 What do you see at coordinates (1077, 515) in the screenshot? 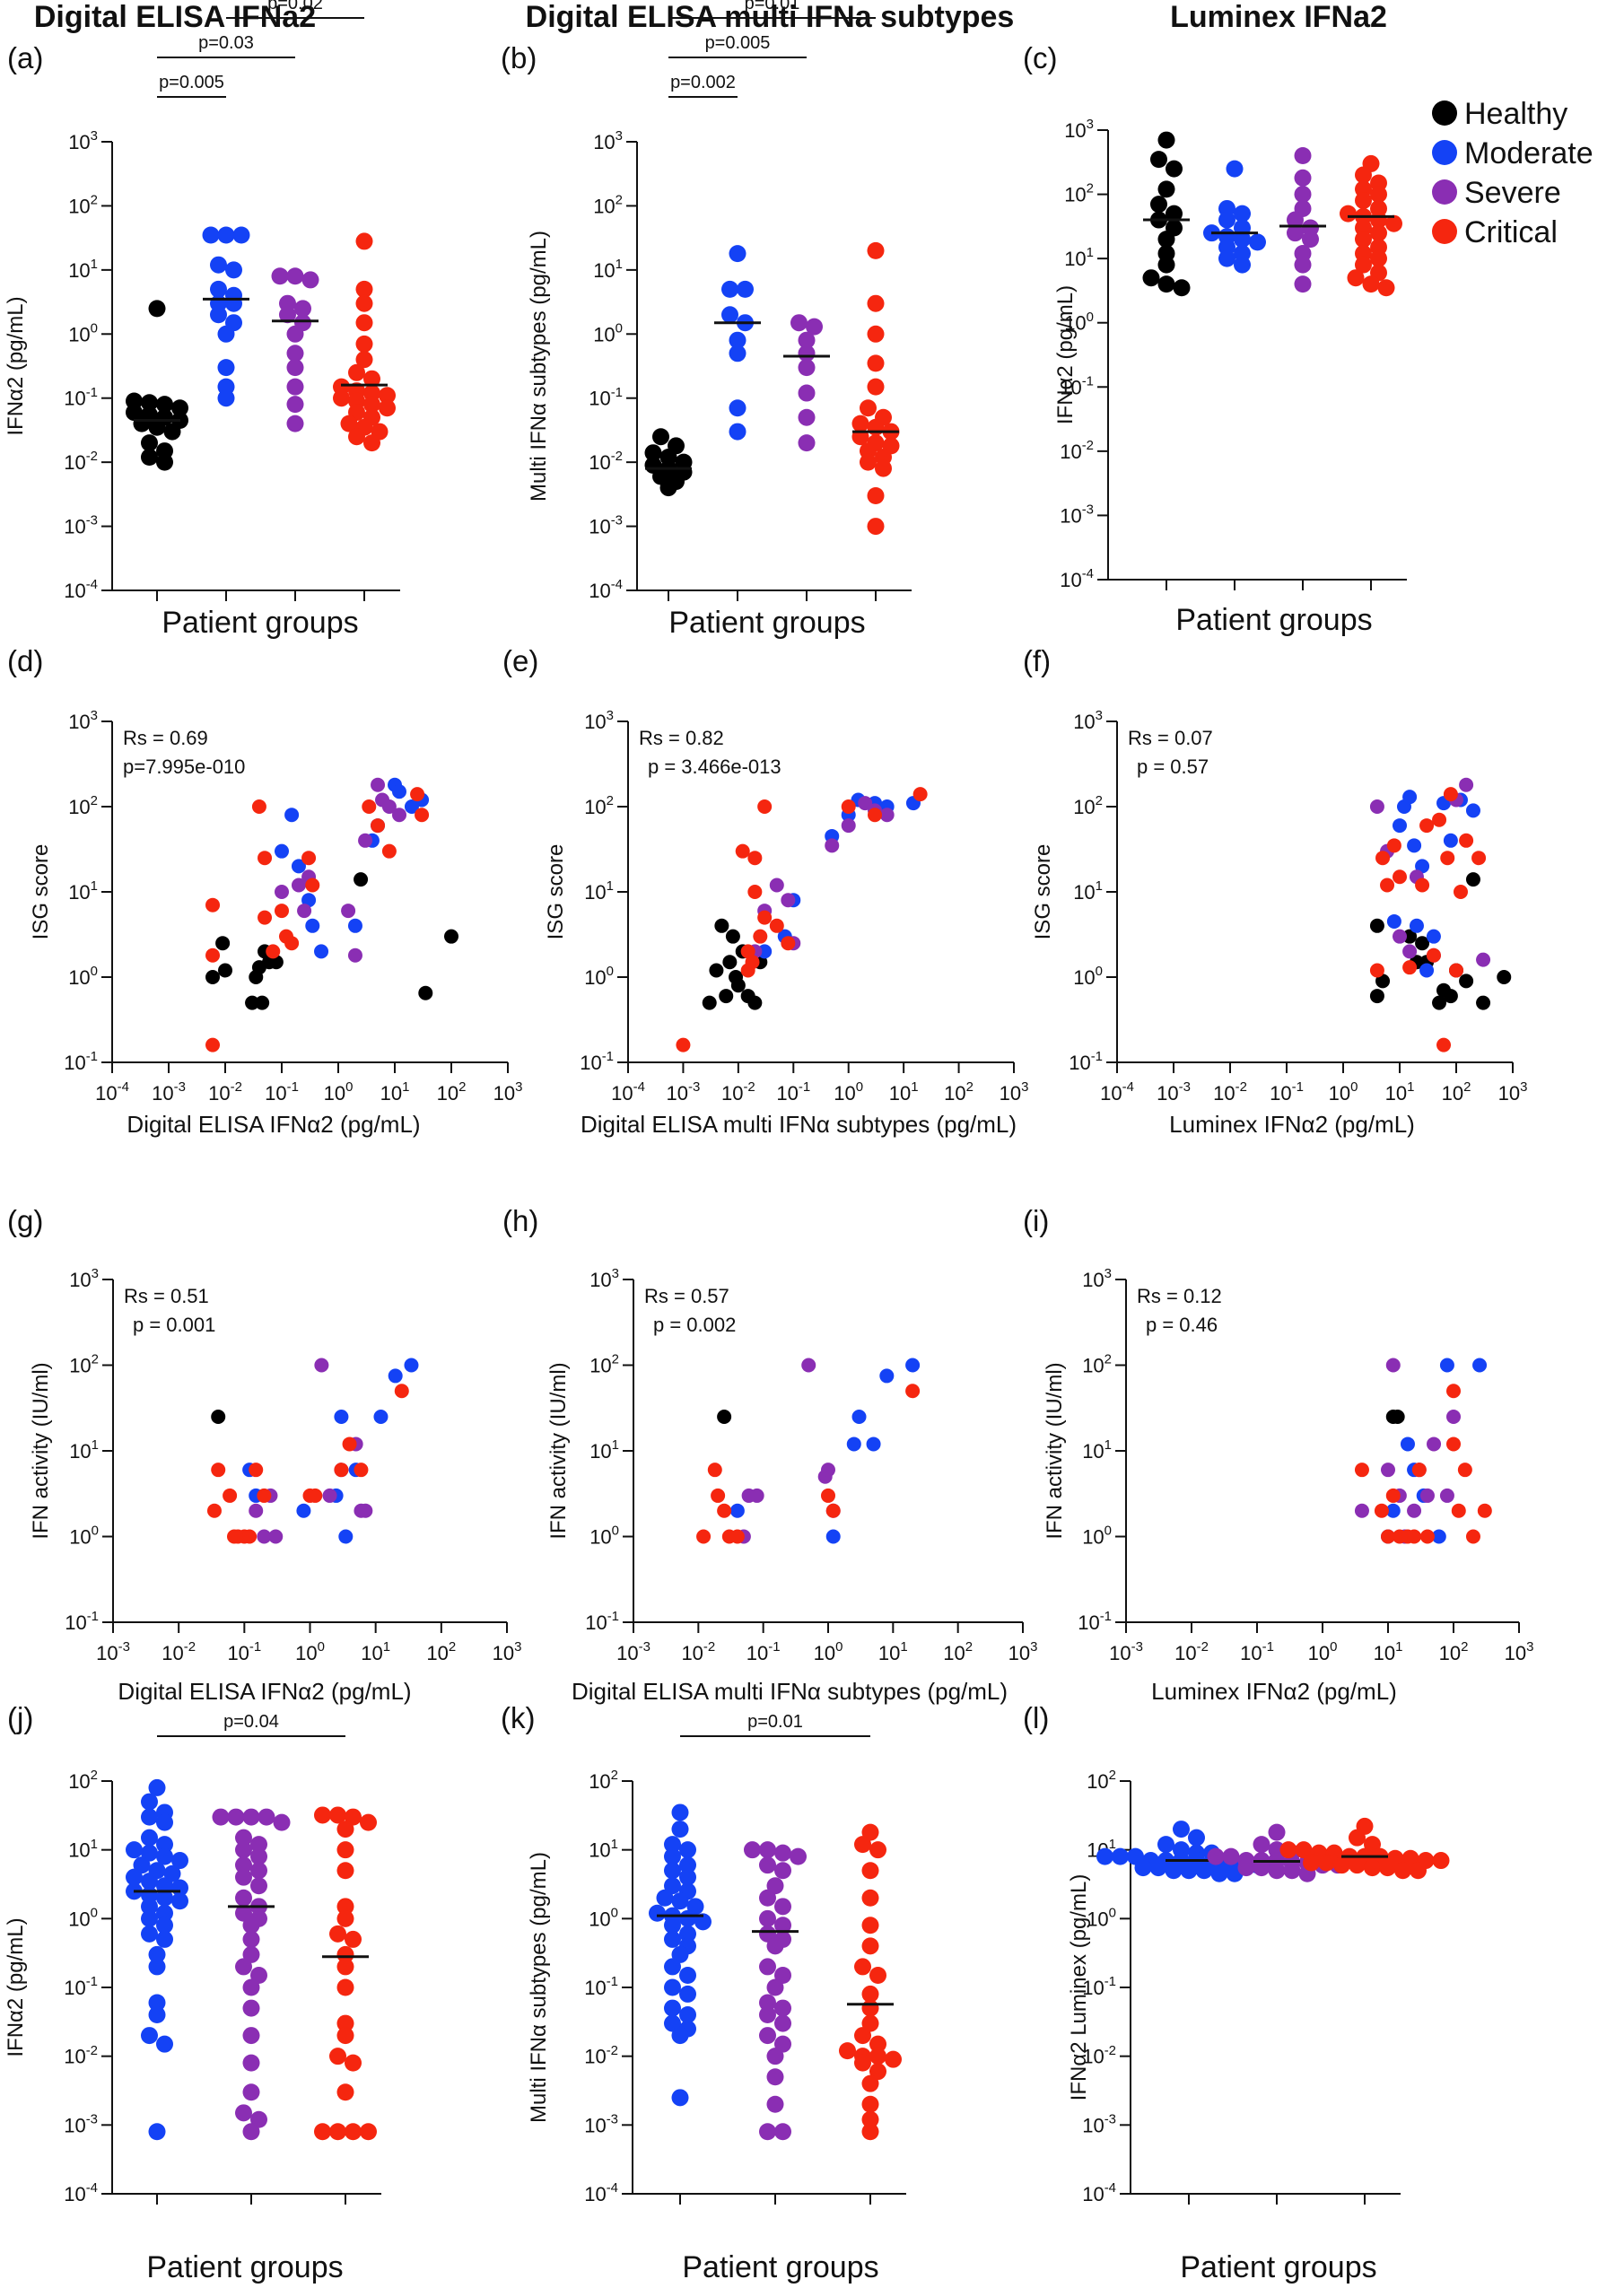
I see `y-tick-label-c: 10⁻³` at bounding box center [1077, 515].